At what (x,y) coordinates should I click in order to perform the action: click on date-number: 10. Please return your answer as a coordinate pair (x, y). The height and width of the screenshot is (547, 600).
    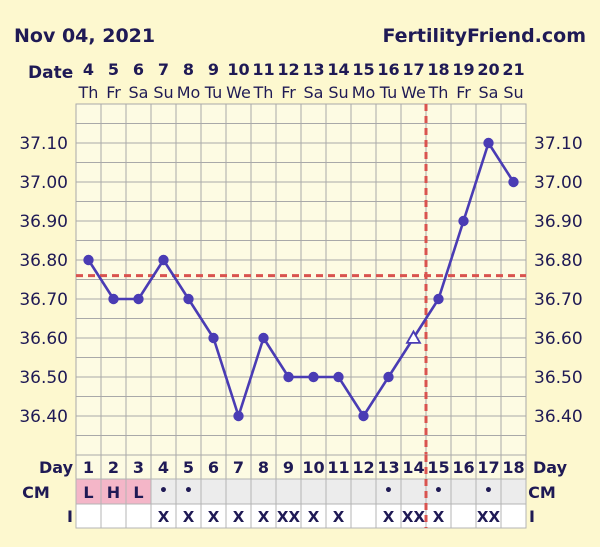
    Looking at the image, I should click on (238, 69).